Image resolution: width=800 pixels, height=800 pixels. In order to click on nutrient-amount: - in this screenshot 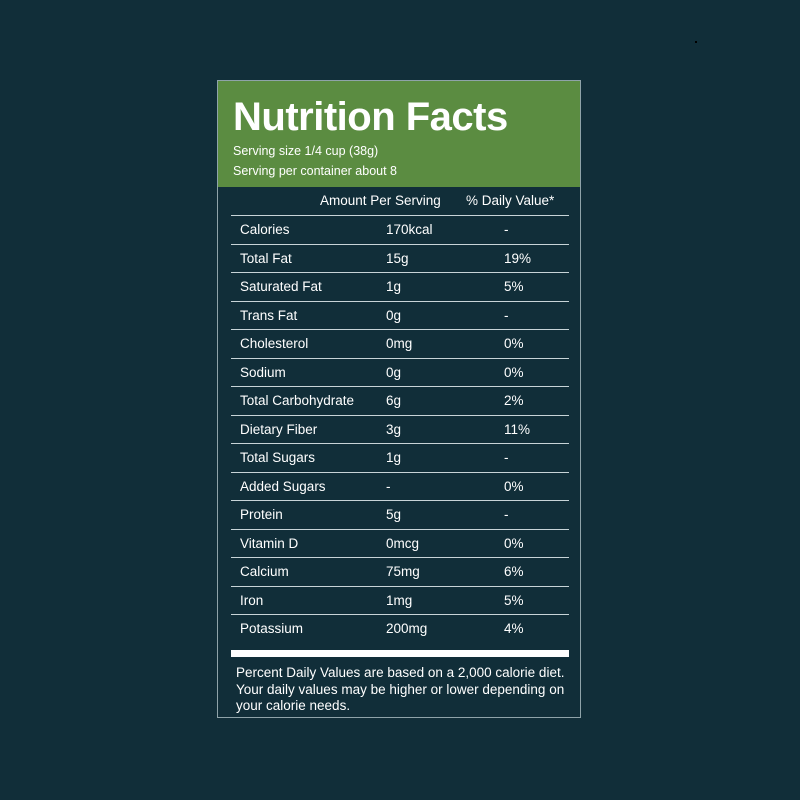, I will do `click(445, 486)`.